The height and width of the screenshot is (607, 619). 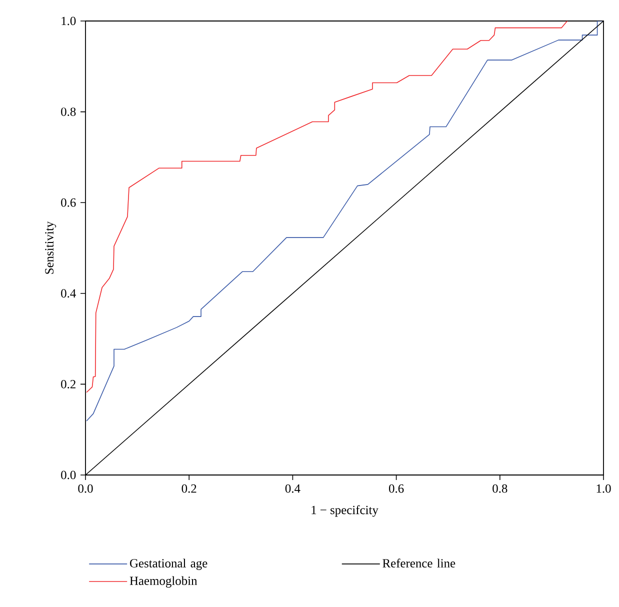 I want to click on x-tick-label: 0.2, so click(x=189, y=488).